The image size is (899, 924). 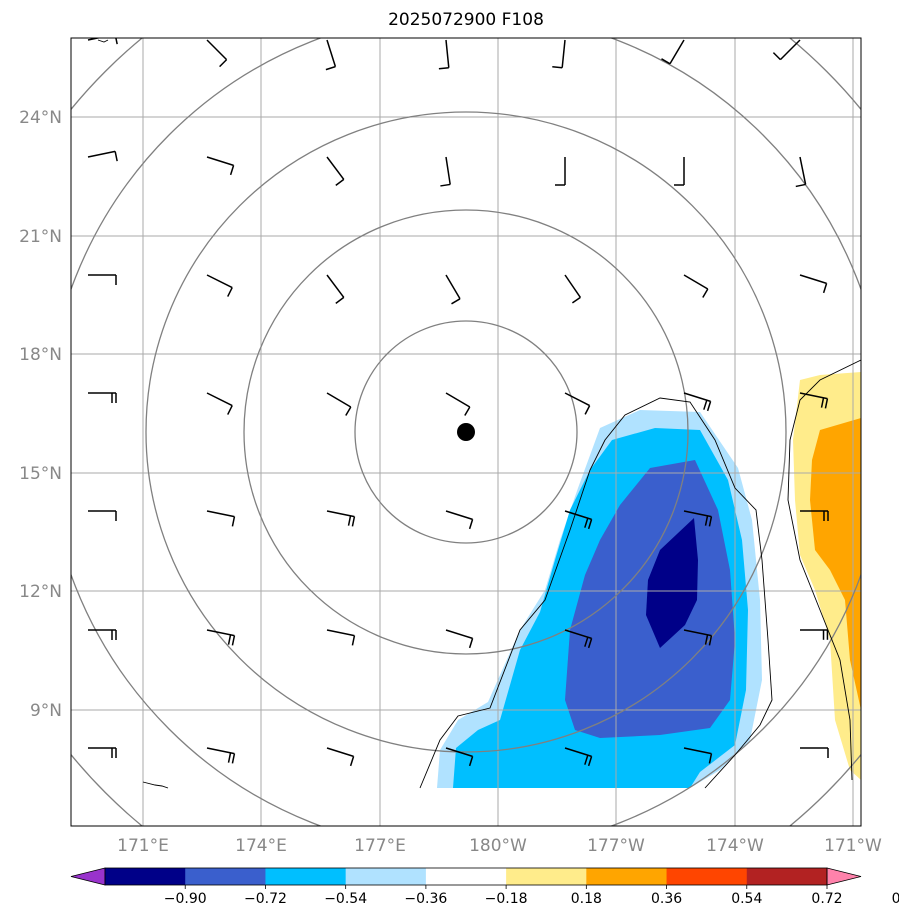 I want to click on colorbar-outline, so click(x=466, y=876).